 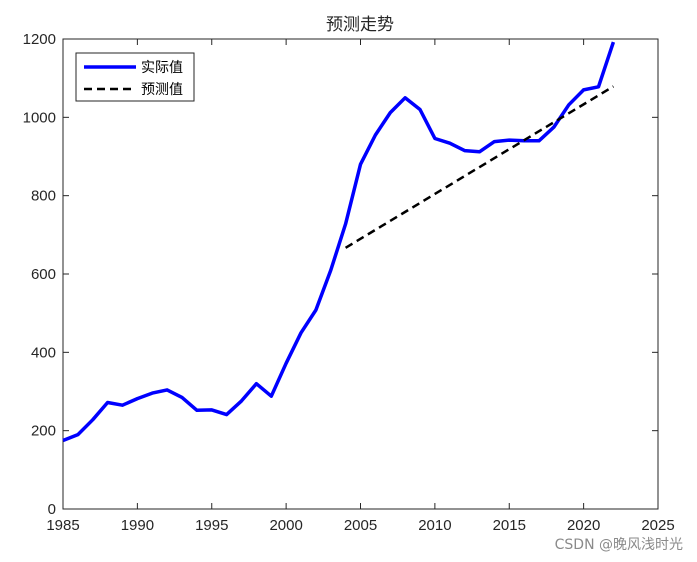 I want to click on y-tick-label: 800, so click(x=43, y=196).